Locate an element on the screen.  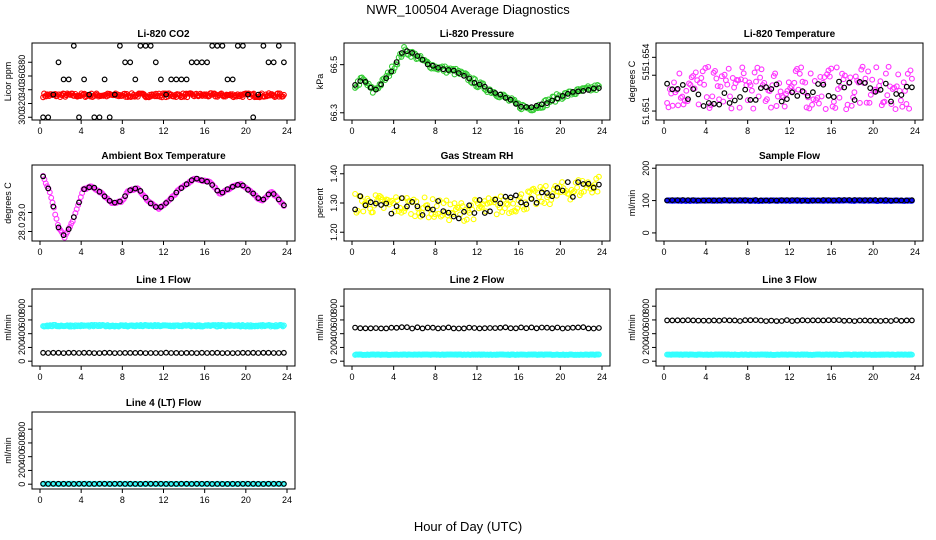
panel-title: Ambient Box Temperature is located at coordinates (163, 156).